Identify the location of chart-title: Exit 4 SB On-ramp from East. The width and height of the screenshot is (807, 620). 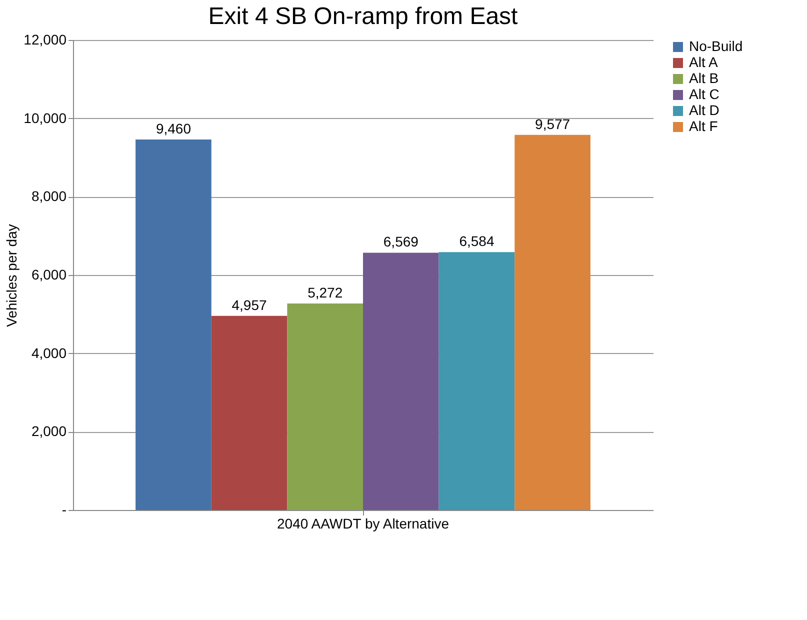
(363, 16).